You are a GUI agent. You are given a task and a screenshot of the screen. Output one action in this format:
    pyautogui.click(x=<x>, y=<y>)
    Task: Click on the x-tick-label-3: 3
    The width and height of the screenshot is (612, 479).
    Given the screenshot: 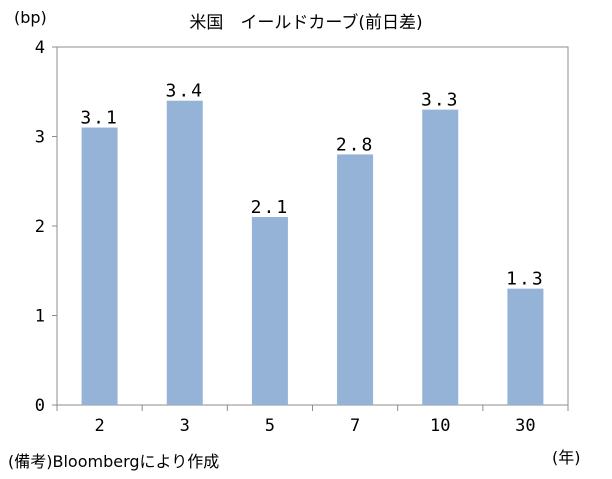 What is the action you would take?
    pyautogui.click(x=185, y=426)
    